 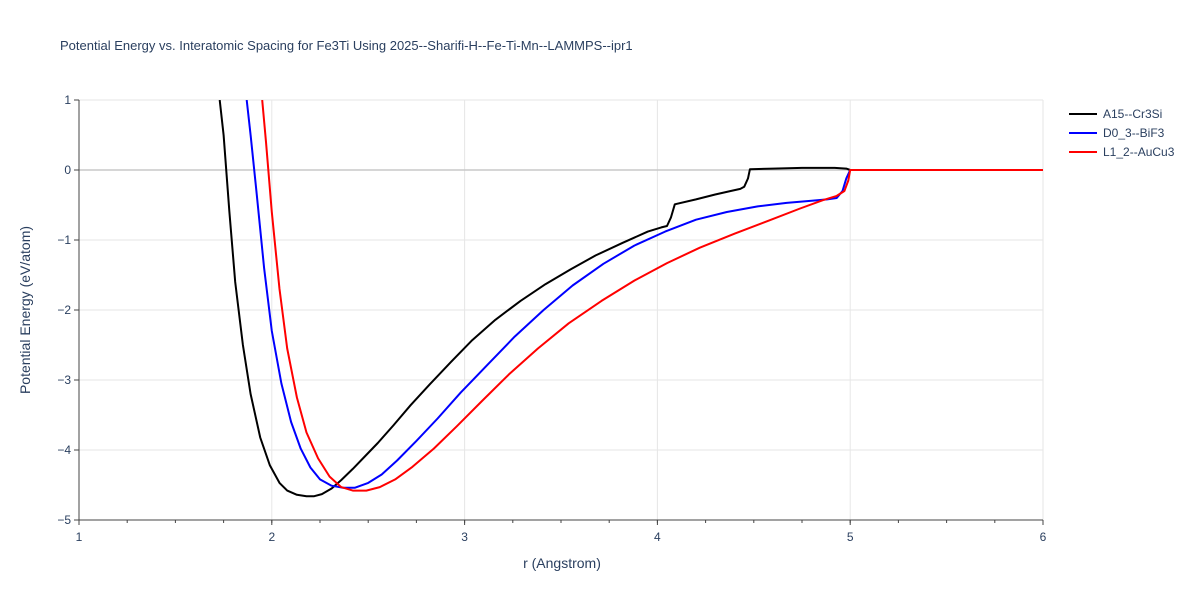 What do you see at coordinates (562, 563) in the screenshot?
I see `x-axis-title: r (Angstrom)` at bounding box center [562, 563].